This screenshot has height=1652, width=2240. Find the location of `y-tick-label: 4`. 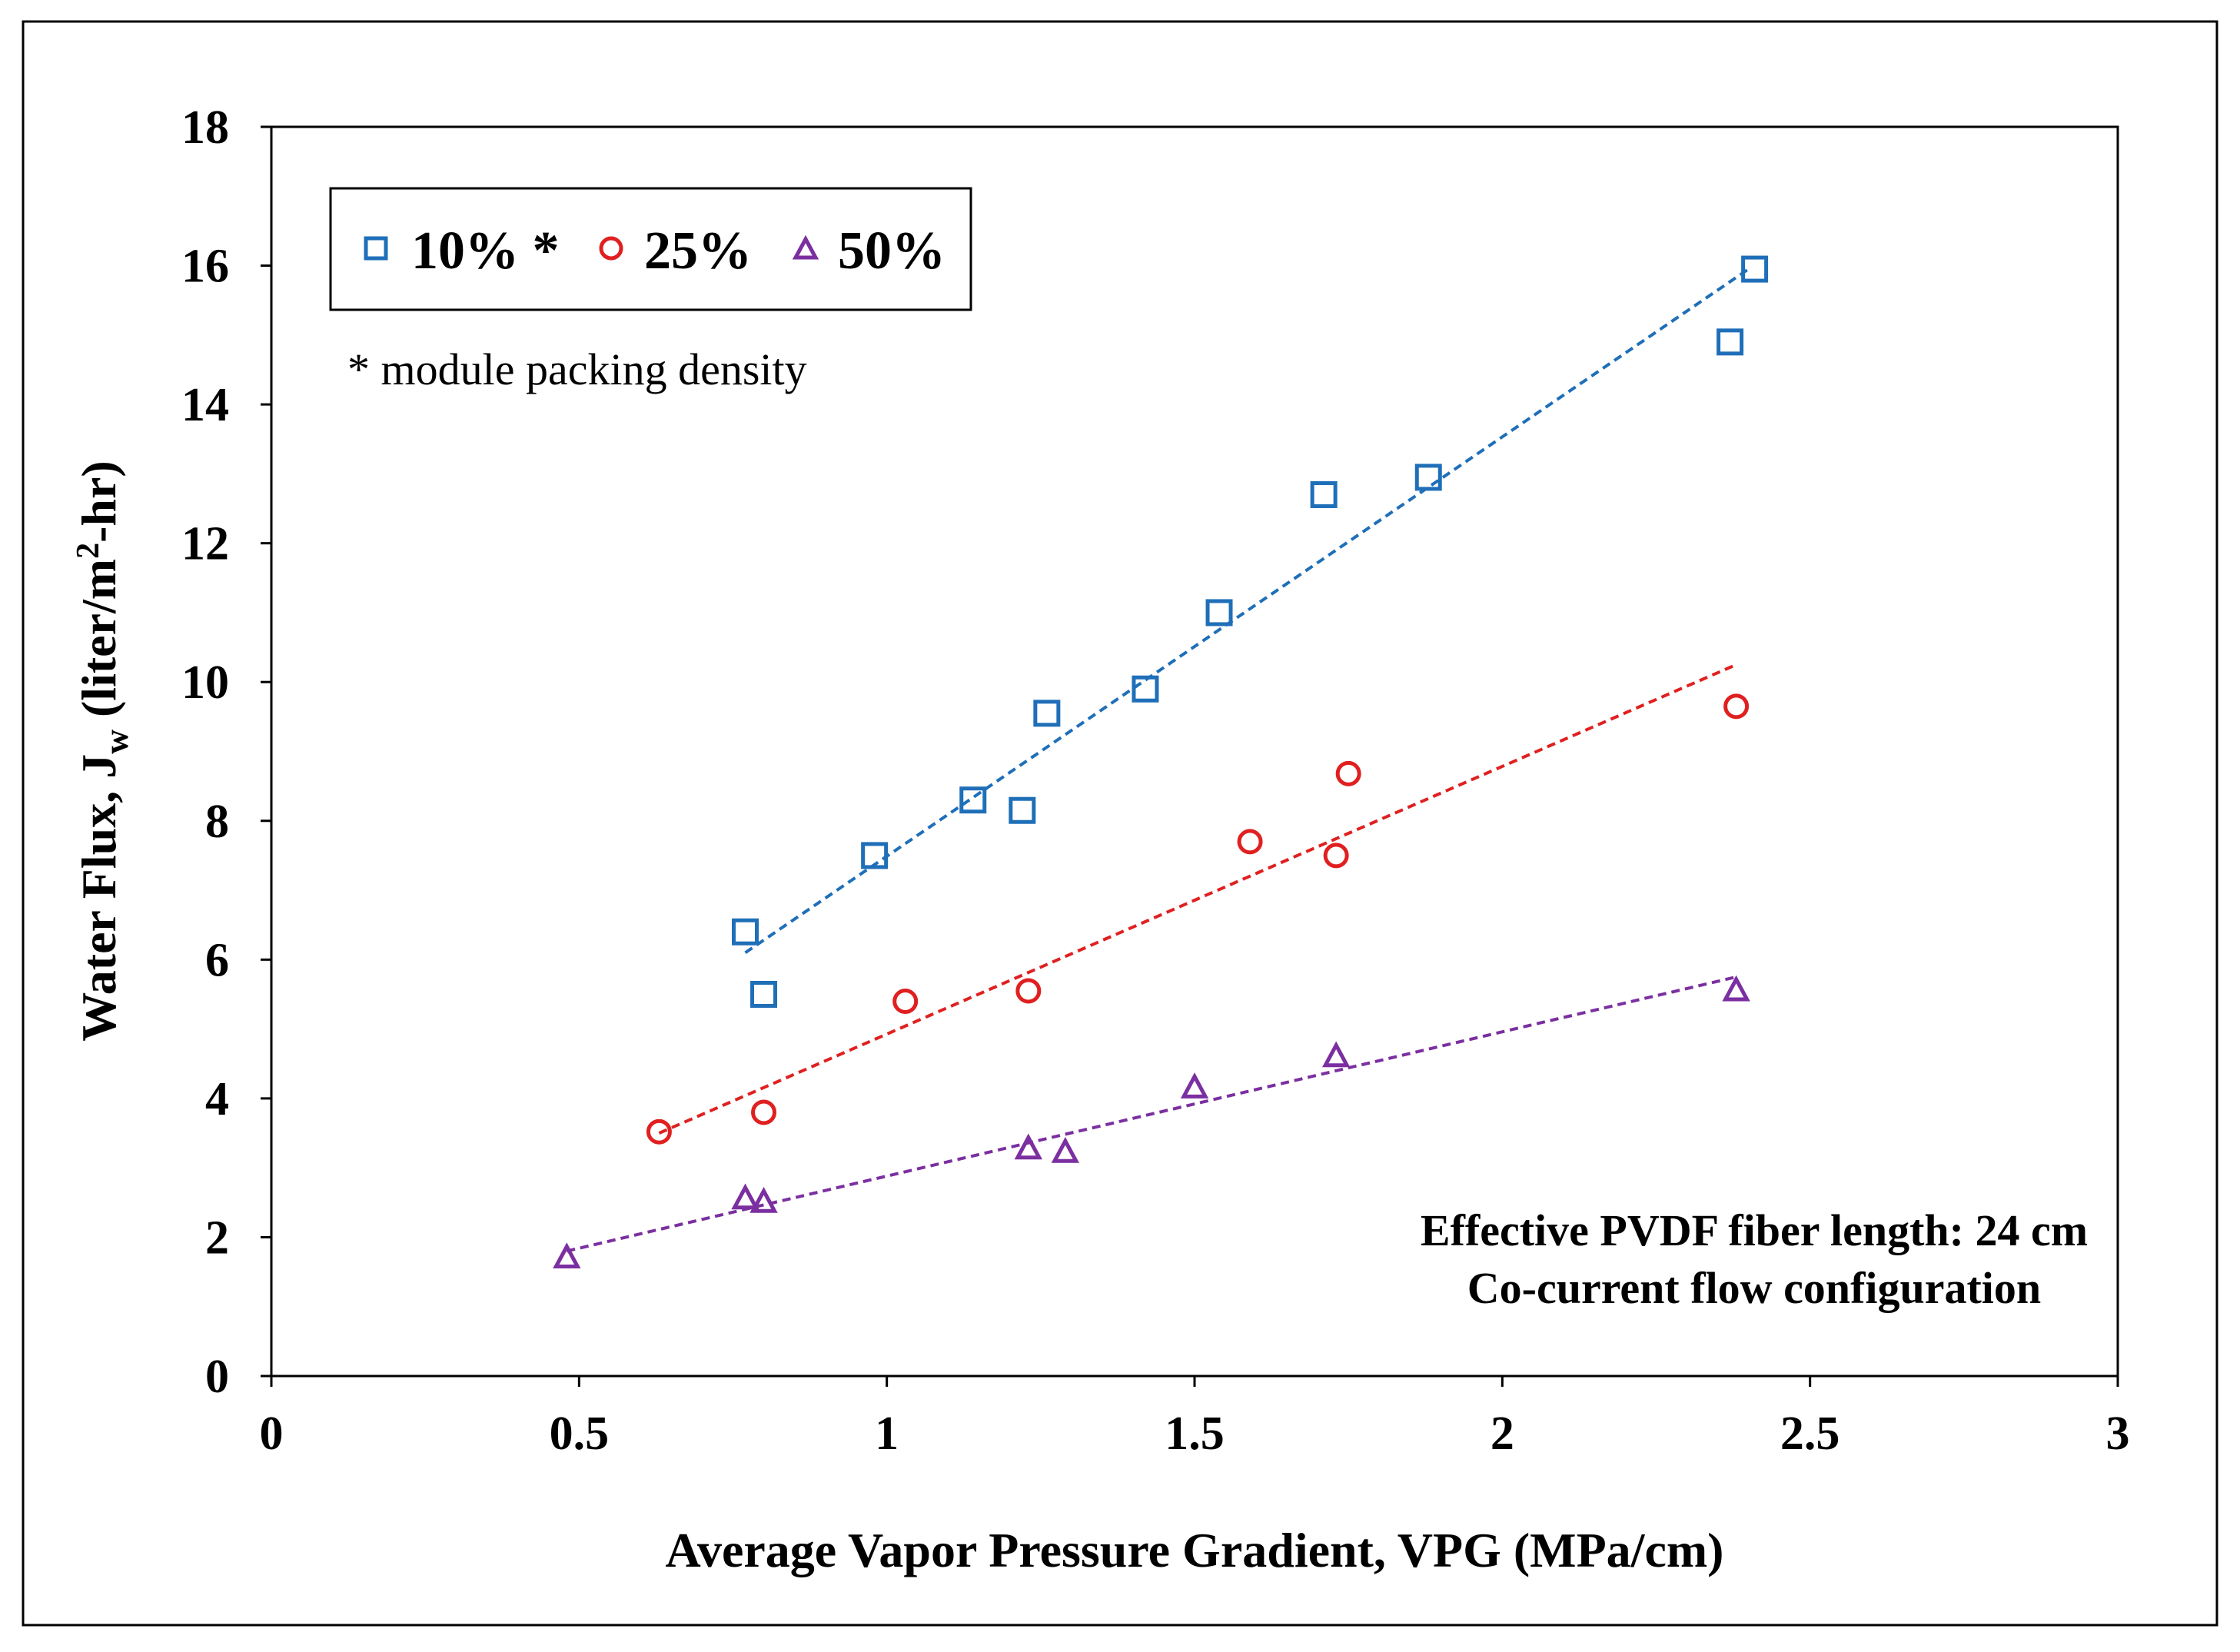

y-tick-label: 4 is located at coordinates (217, 1099).